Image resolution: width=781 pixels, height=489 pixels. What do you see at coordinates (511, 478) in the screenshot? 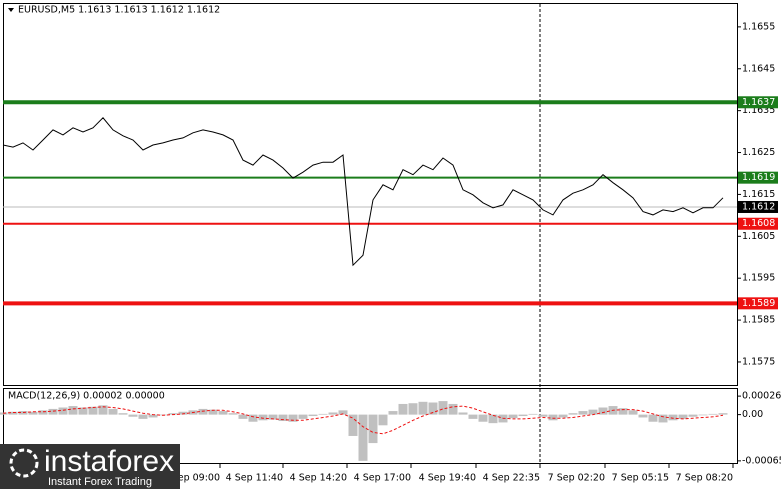
I see `x-tick-label: 4 Sep 22:35` at bounding box center [511, 478].